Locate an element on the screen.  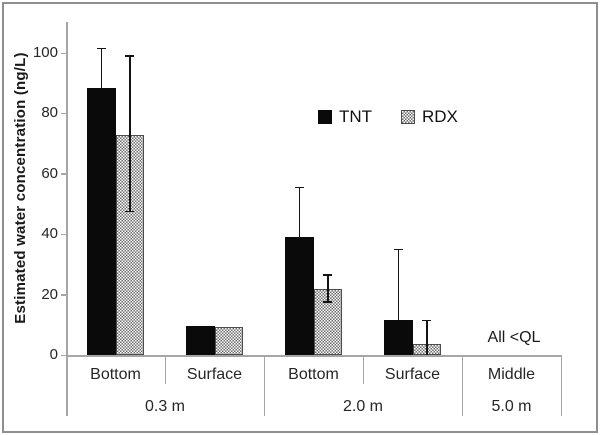
legend-label-rdx: RDX is located at coordinates (440, 116).